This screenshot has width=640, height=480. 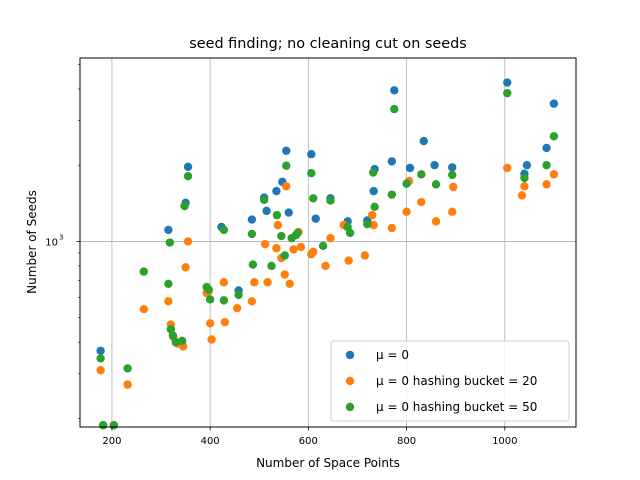 I want to click on x-tick-label: 1000, so click(x=504, y=441).